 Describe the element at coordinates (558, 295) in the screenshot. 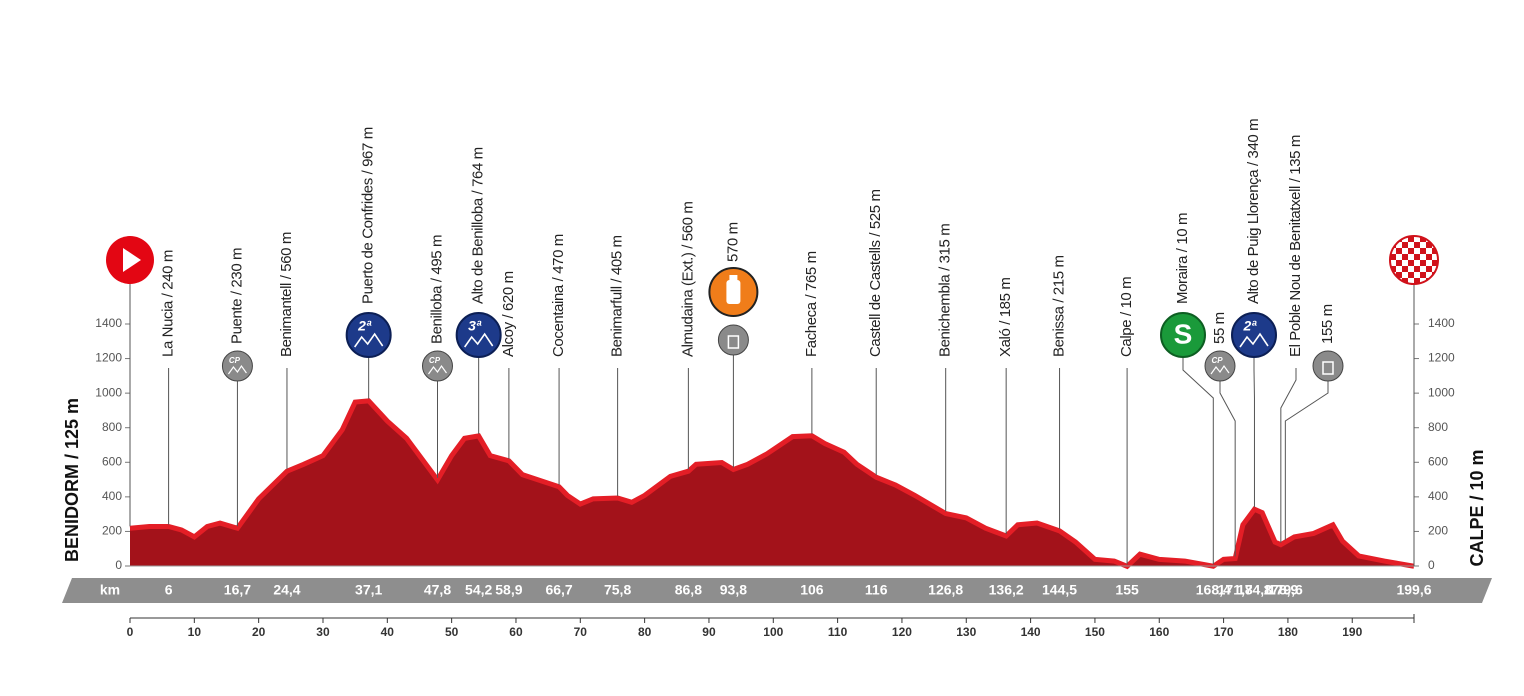

I see `waypoint-label: Cocentaina / 470 m` at that location.